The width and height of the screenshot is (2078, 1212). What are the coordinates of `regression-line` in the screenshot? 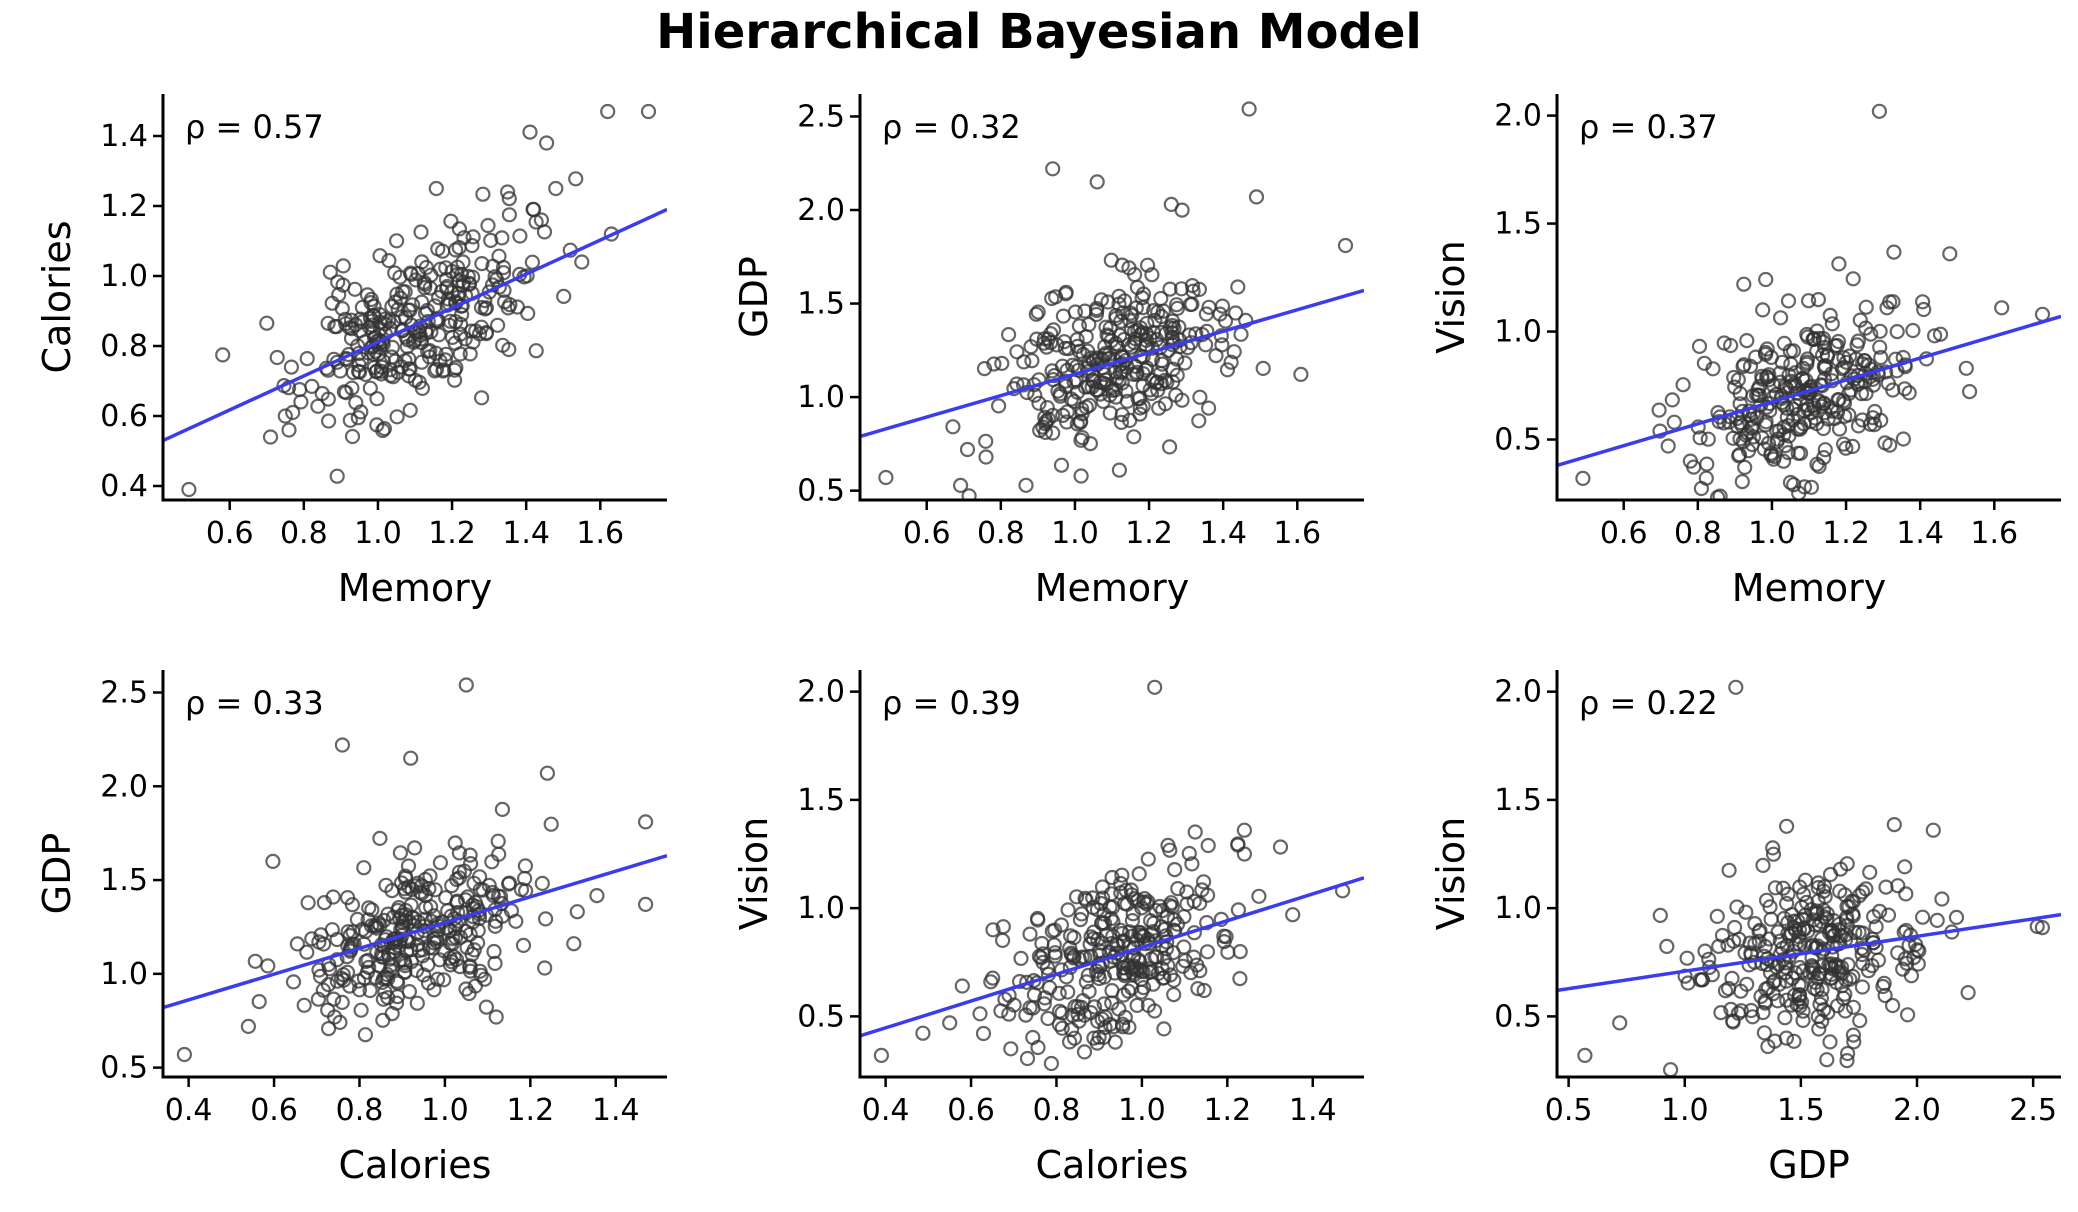 It's located at (1112, 363).